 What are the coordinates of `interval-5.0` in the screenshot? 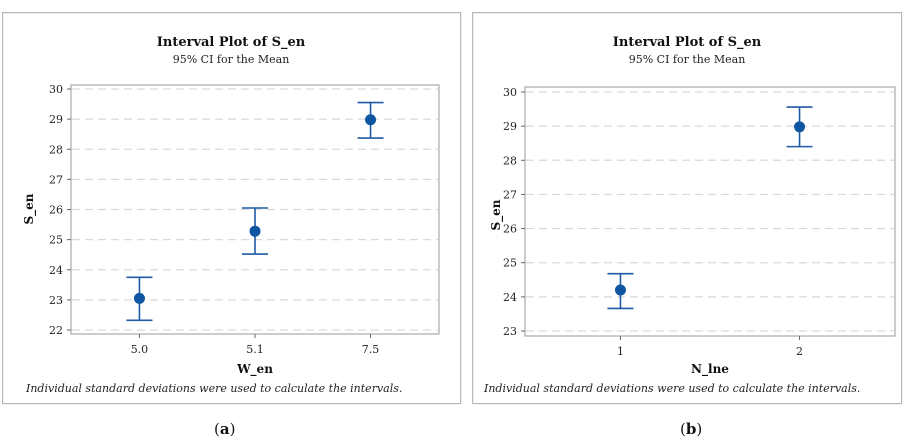 It's located at (139, 299).